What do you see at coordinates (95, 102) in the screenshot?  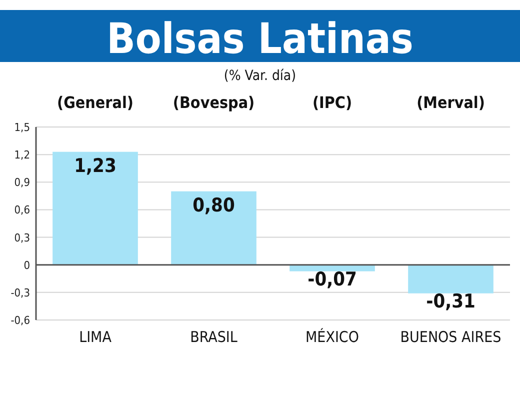 I see `text: (General)` at bounding box center [95, 102].